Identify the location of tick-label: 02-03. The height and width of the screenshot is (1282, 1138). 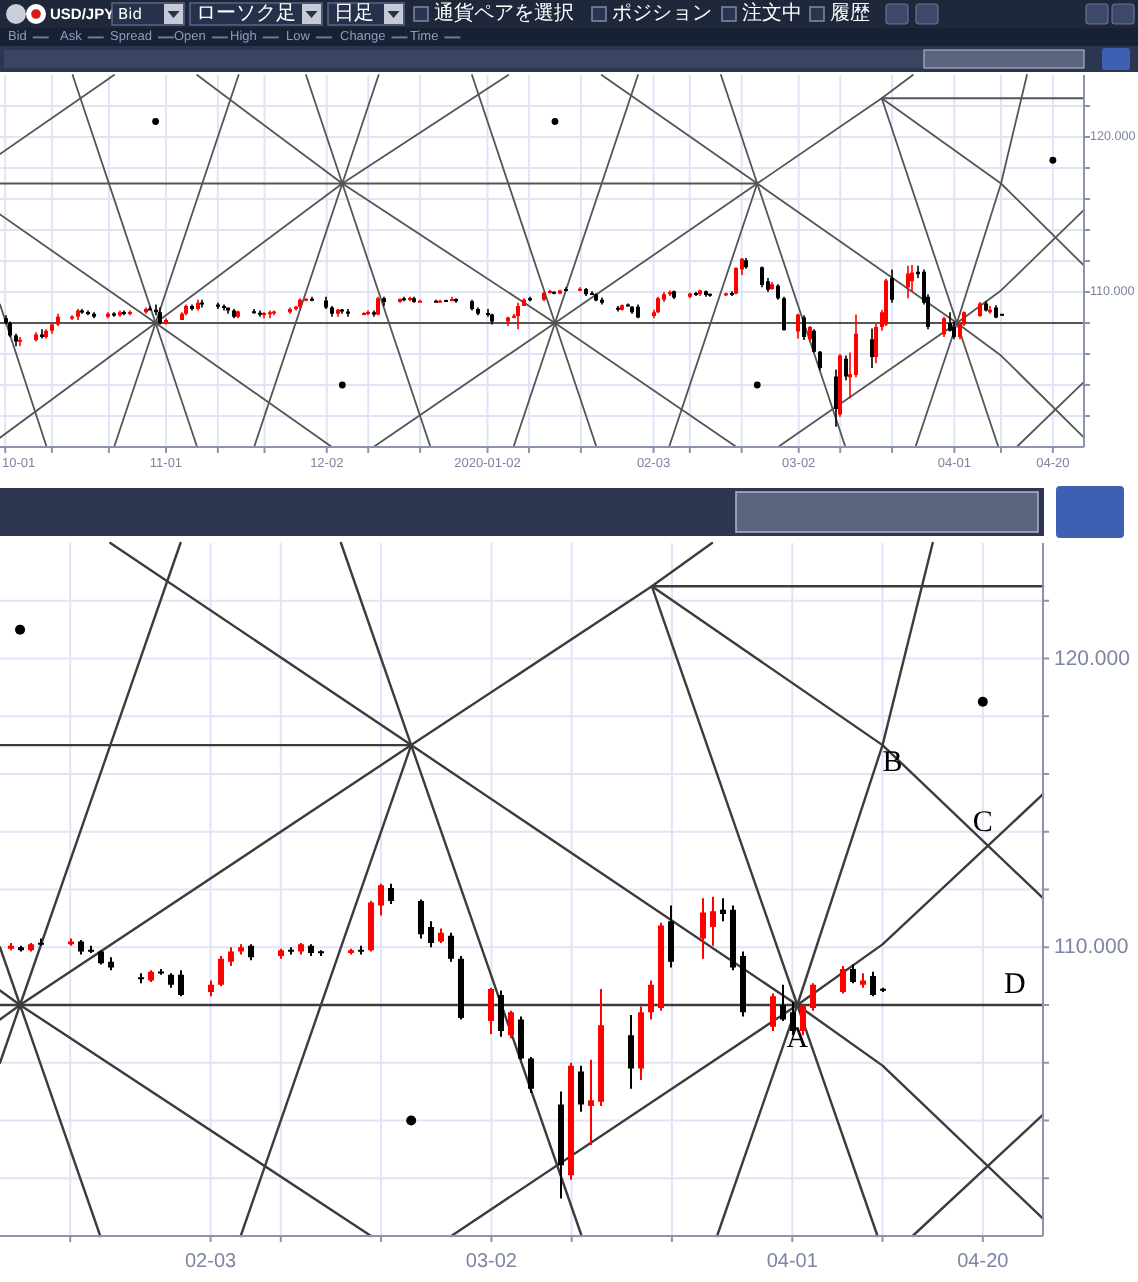
(211, 1262).